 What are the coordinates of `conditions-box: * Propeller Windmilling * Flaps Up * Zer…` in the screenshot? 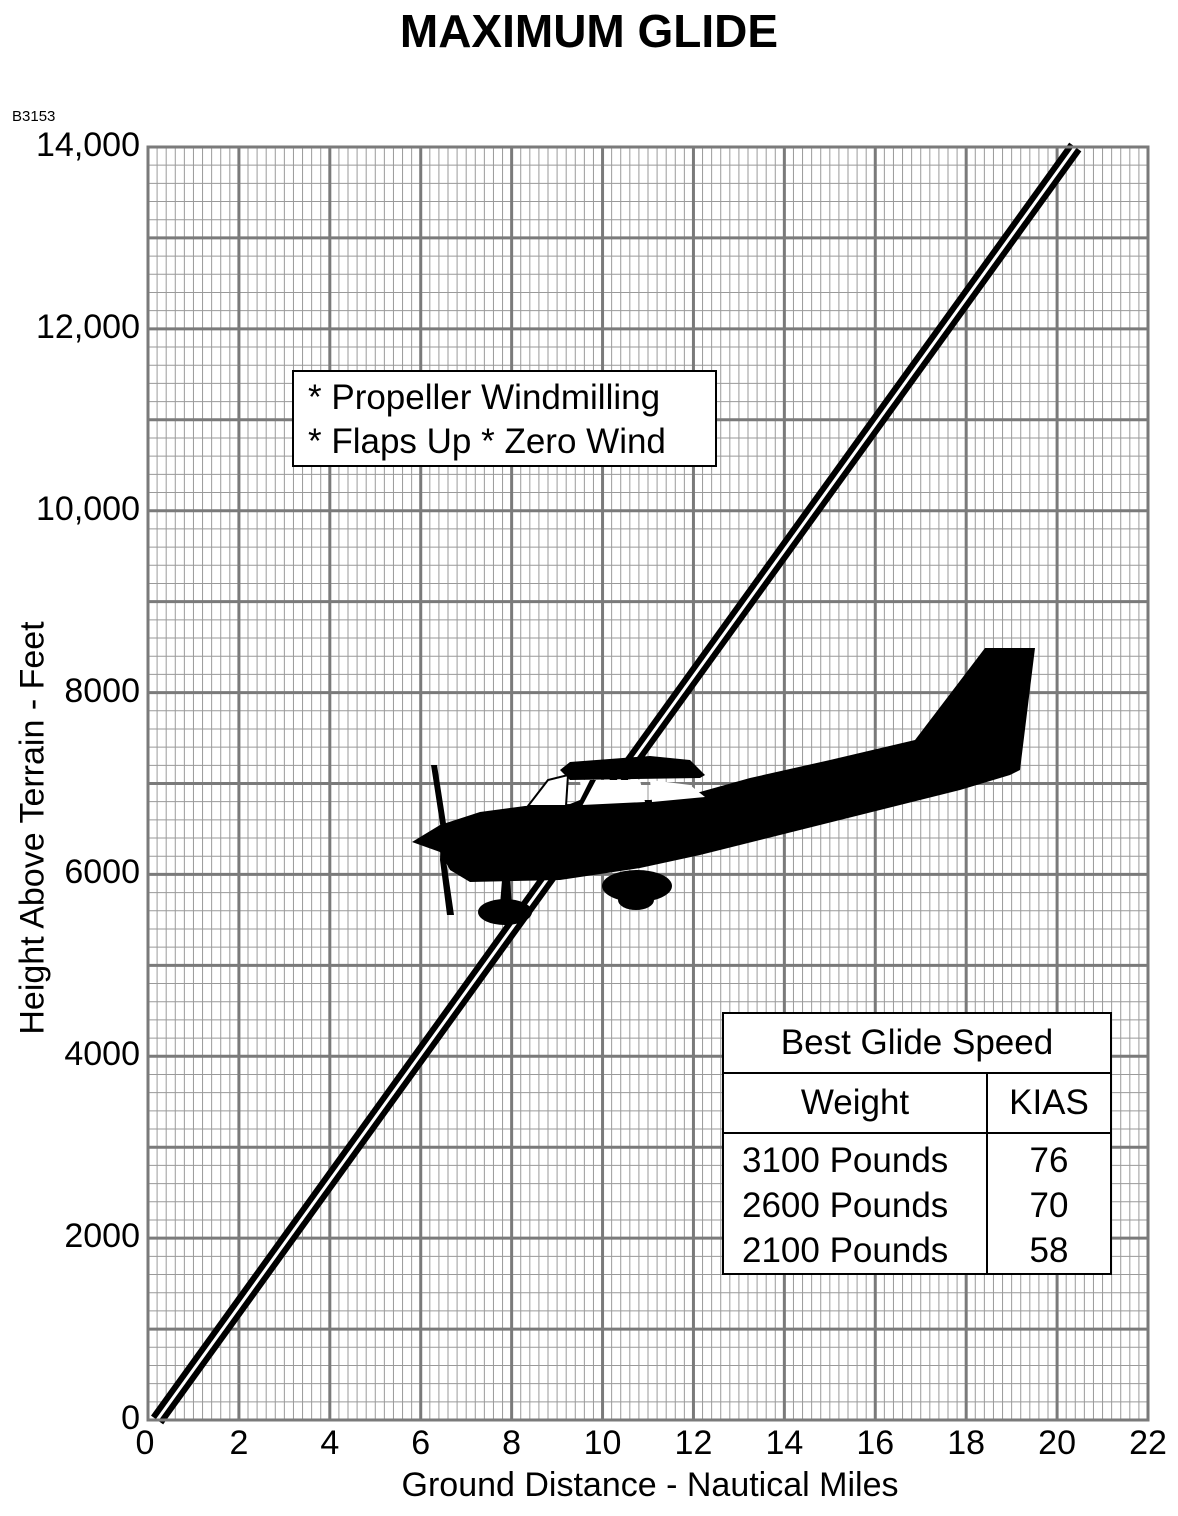 It's located at (504, 418).